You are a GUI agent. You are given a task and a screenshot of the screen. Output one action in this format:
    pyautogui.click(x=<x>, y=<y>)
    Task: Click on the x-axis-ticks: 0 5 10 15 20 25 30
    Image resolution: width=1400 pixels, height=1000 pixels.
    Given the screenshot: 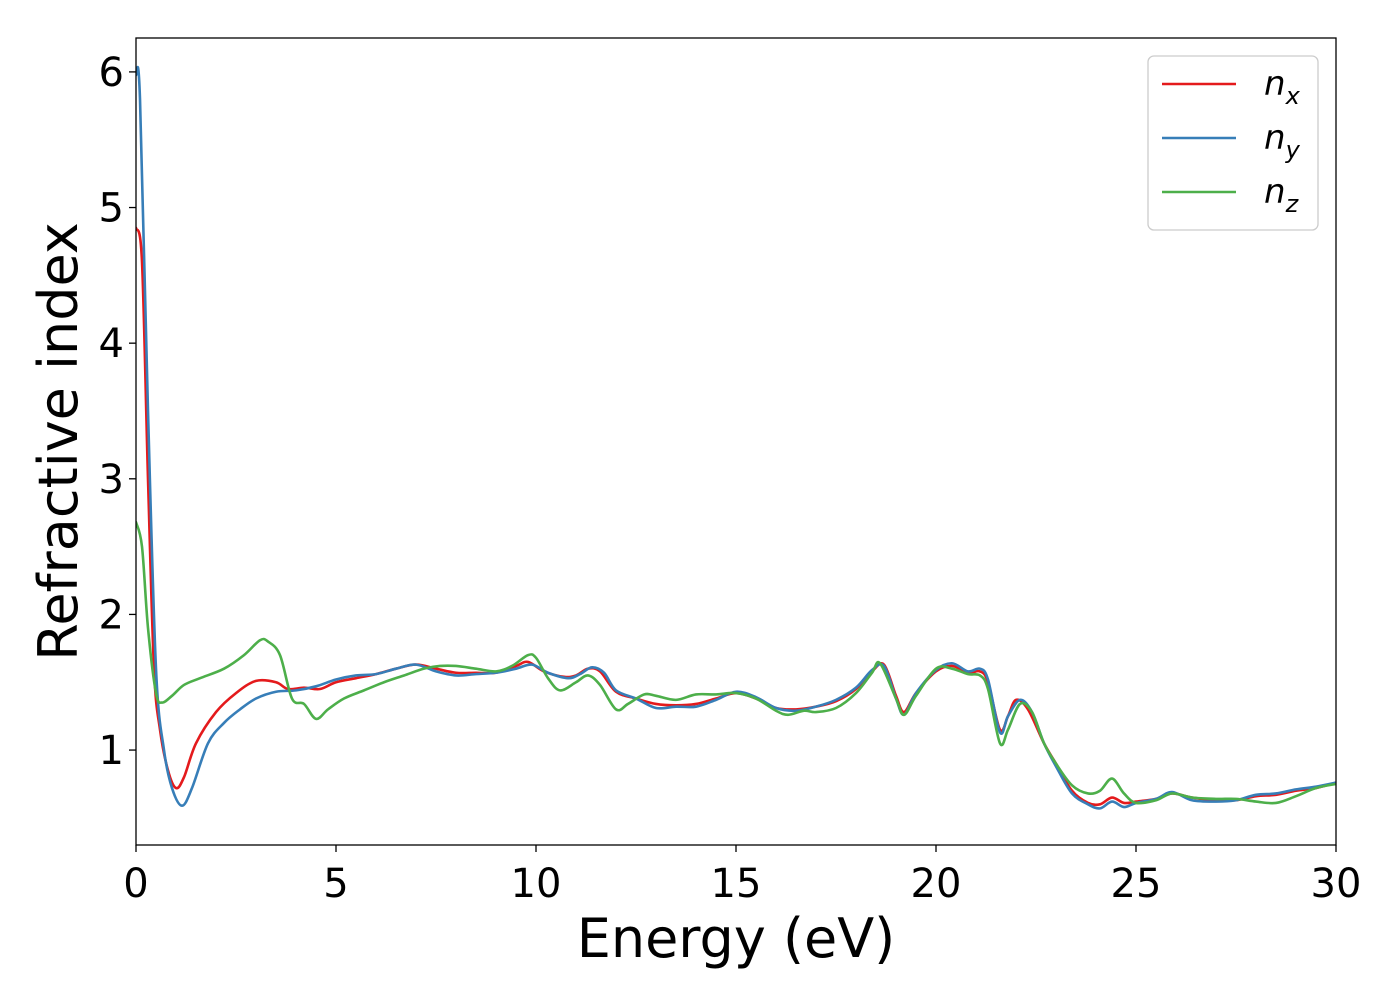 What is the action you would take?
    pyautogui.click(x=742, y=876)
    